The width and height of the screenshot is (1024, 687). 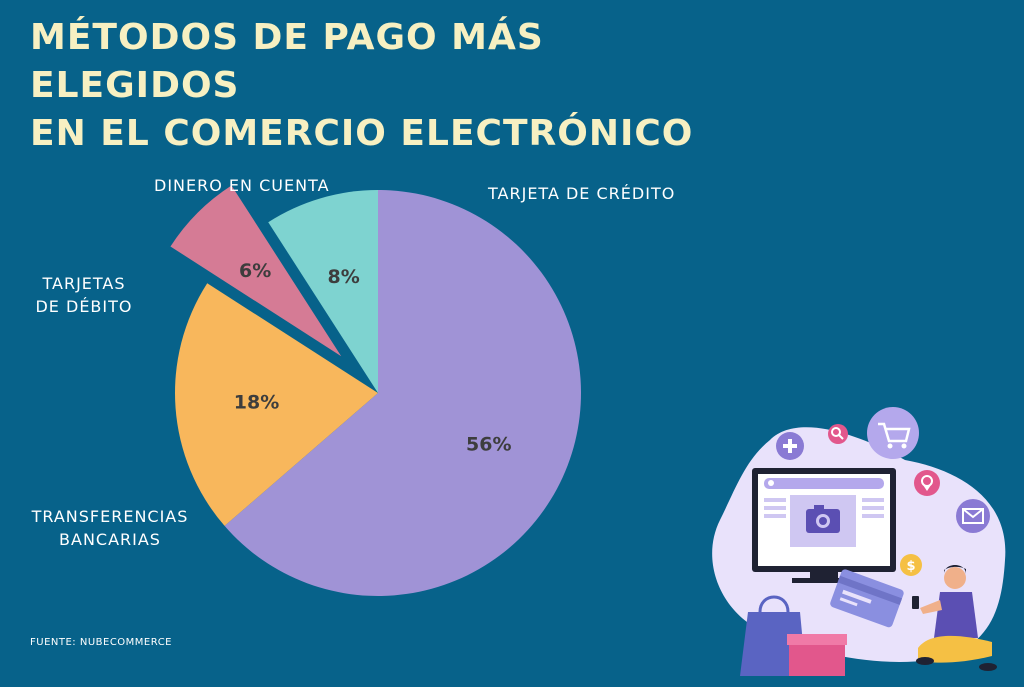 What do you see at coordinates (242, 185) in the screenshot?
I see `category-label-account-money: DINERO EN CUENTA` at bounding box center [242, 185].